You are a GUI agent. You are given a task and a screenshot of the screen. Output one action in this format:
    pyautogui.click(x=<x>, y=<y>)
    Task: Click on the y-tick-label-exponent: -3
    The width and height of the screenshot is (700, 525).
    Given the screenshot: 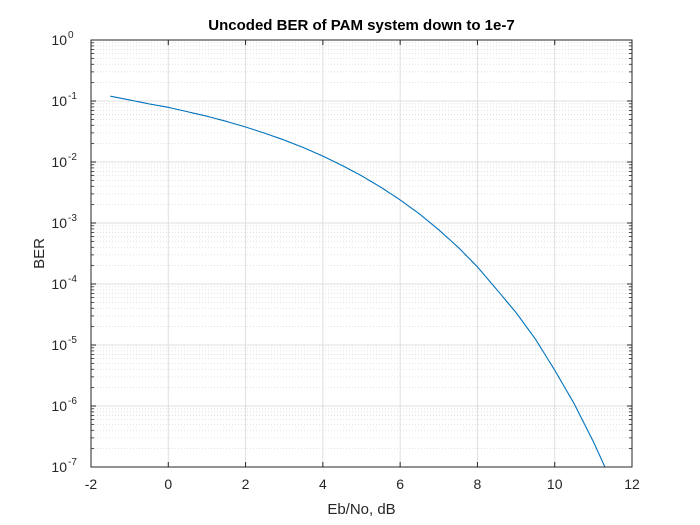 What is the action you would take?
    pyautogui.click(x=72, y=218)
    